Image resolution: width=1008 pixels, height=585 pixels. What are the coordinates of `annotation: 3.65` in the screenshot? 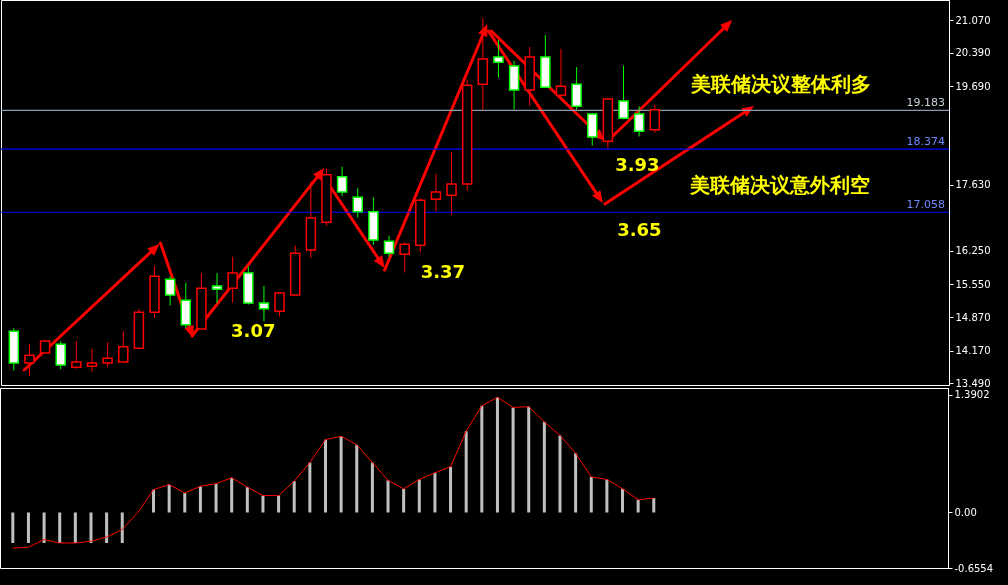 It's located at (639, 229).